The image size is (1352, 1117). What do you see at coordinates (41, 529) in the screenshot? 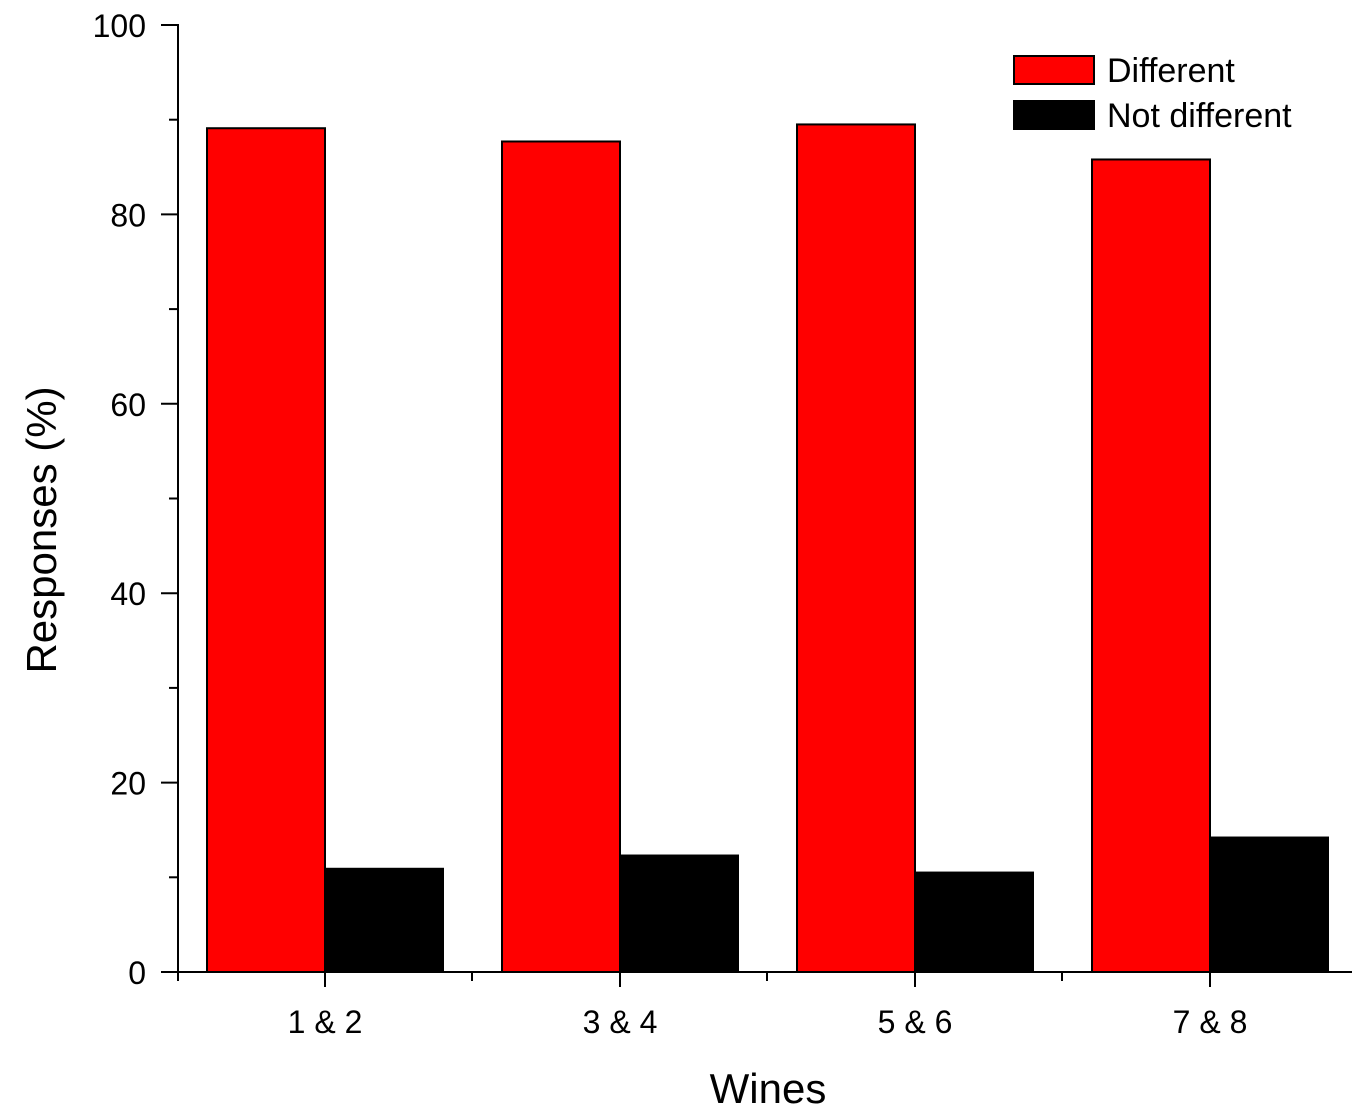
I see `y-axis-label: Responses (%)` at bounding box center [41, 529].